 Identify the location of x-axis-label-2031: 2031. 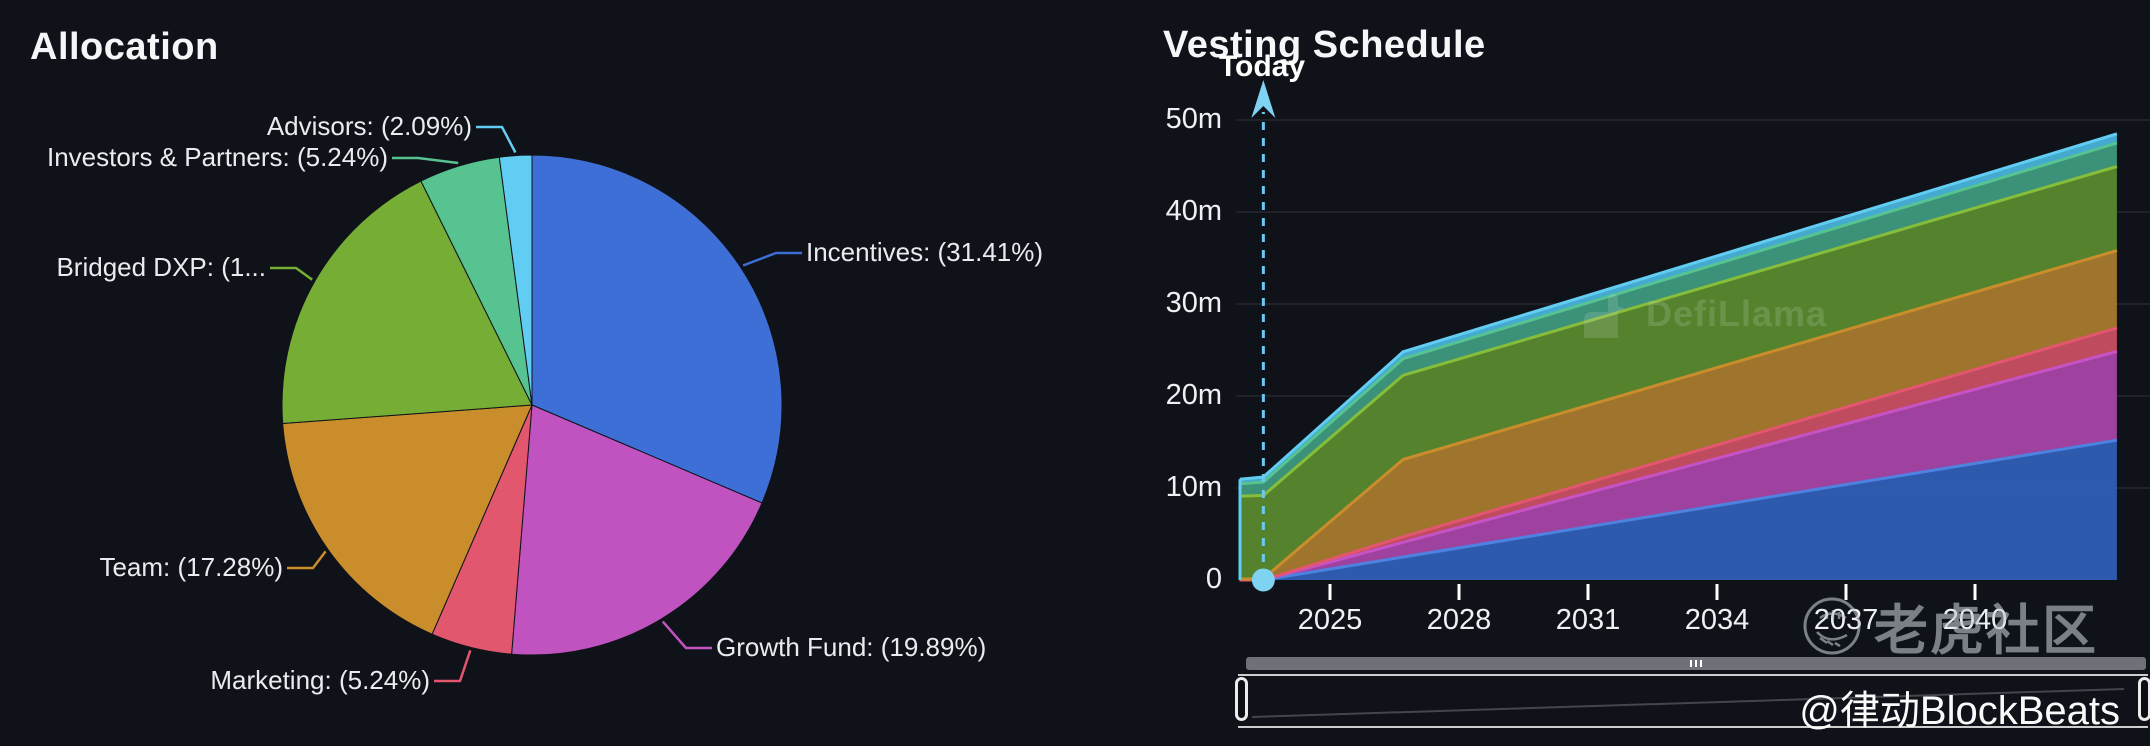
(1588, 620).